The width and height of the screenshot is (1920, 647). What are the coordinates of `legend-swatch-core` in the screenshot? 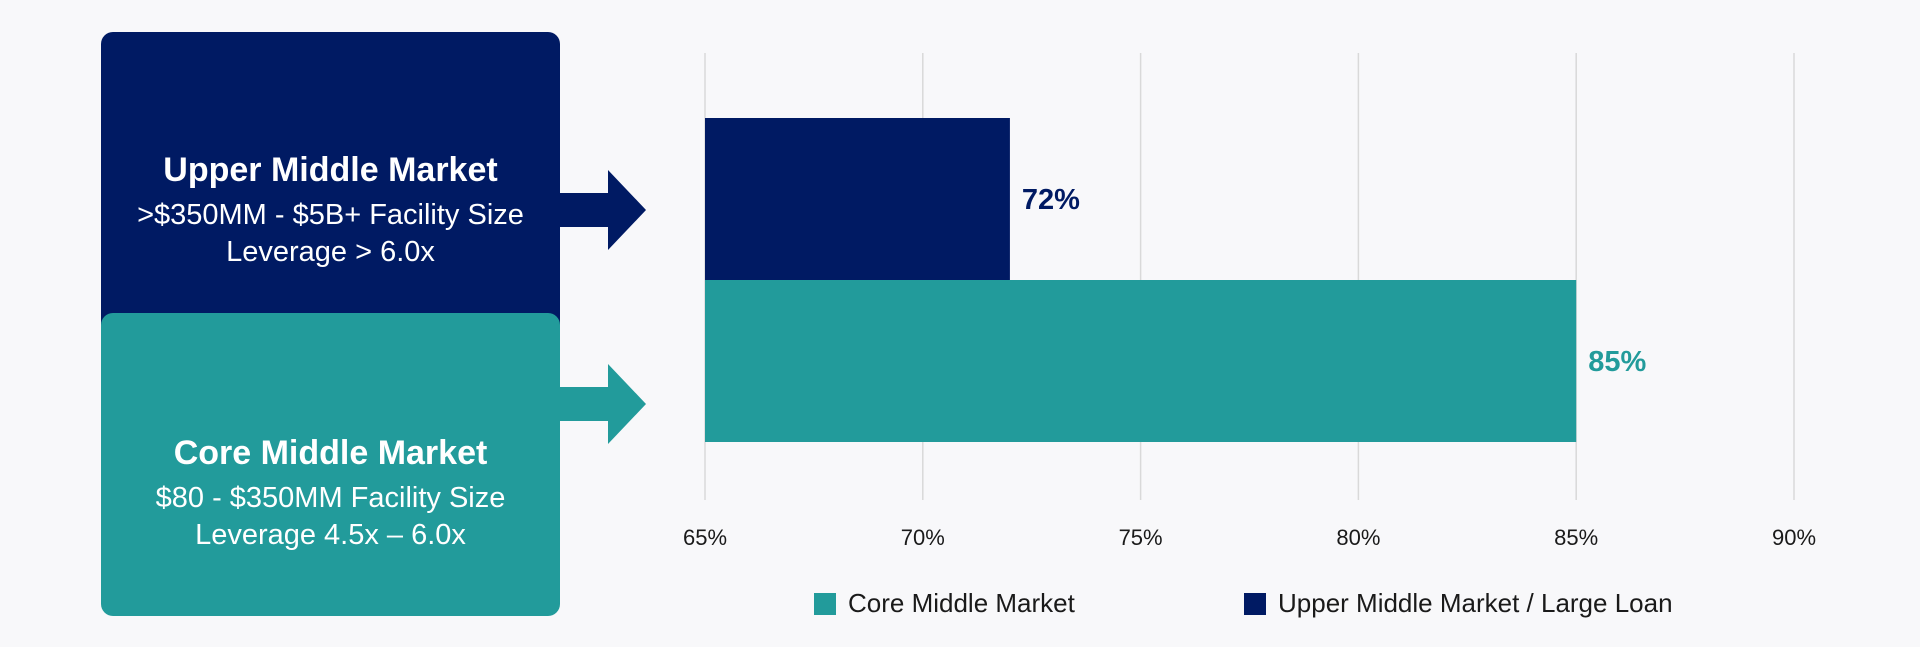 It's located at (825, 603).